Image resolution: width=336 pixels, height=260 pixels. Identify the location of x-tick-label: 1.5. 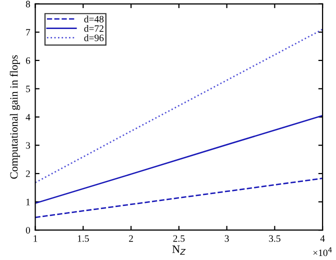
(83, 238).